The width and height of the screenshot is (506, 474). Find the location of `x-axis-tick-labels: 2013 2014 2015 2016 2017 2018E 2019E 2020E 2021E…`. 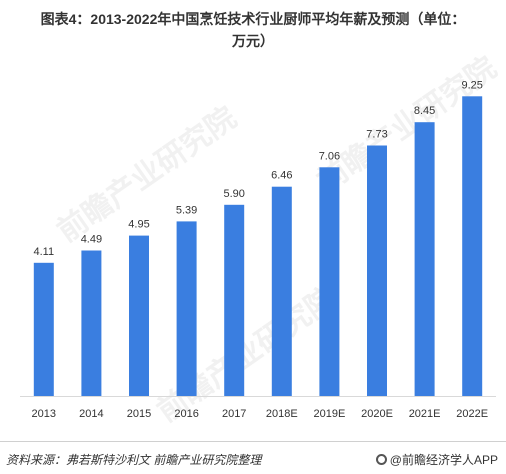

x-axis-tick-labels: 2013 2014 2015 2016 2017 2018E 2019E 2020E 2021E… is located at coordinates (260, 414).